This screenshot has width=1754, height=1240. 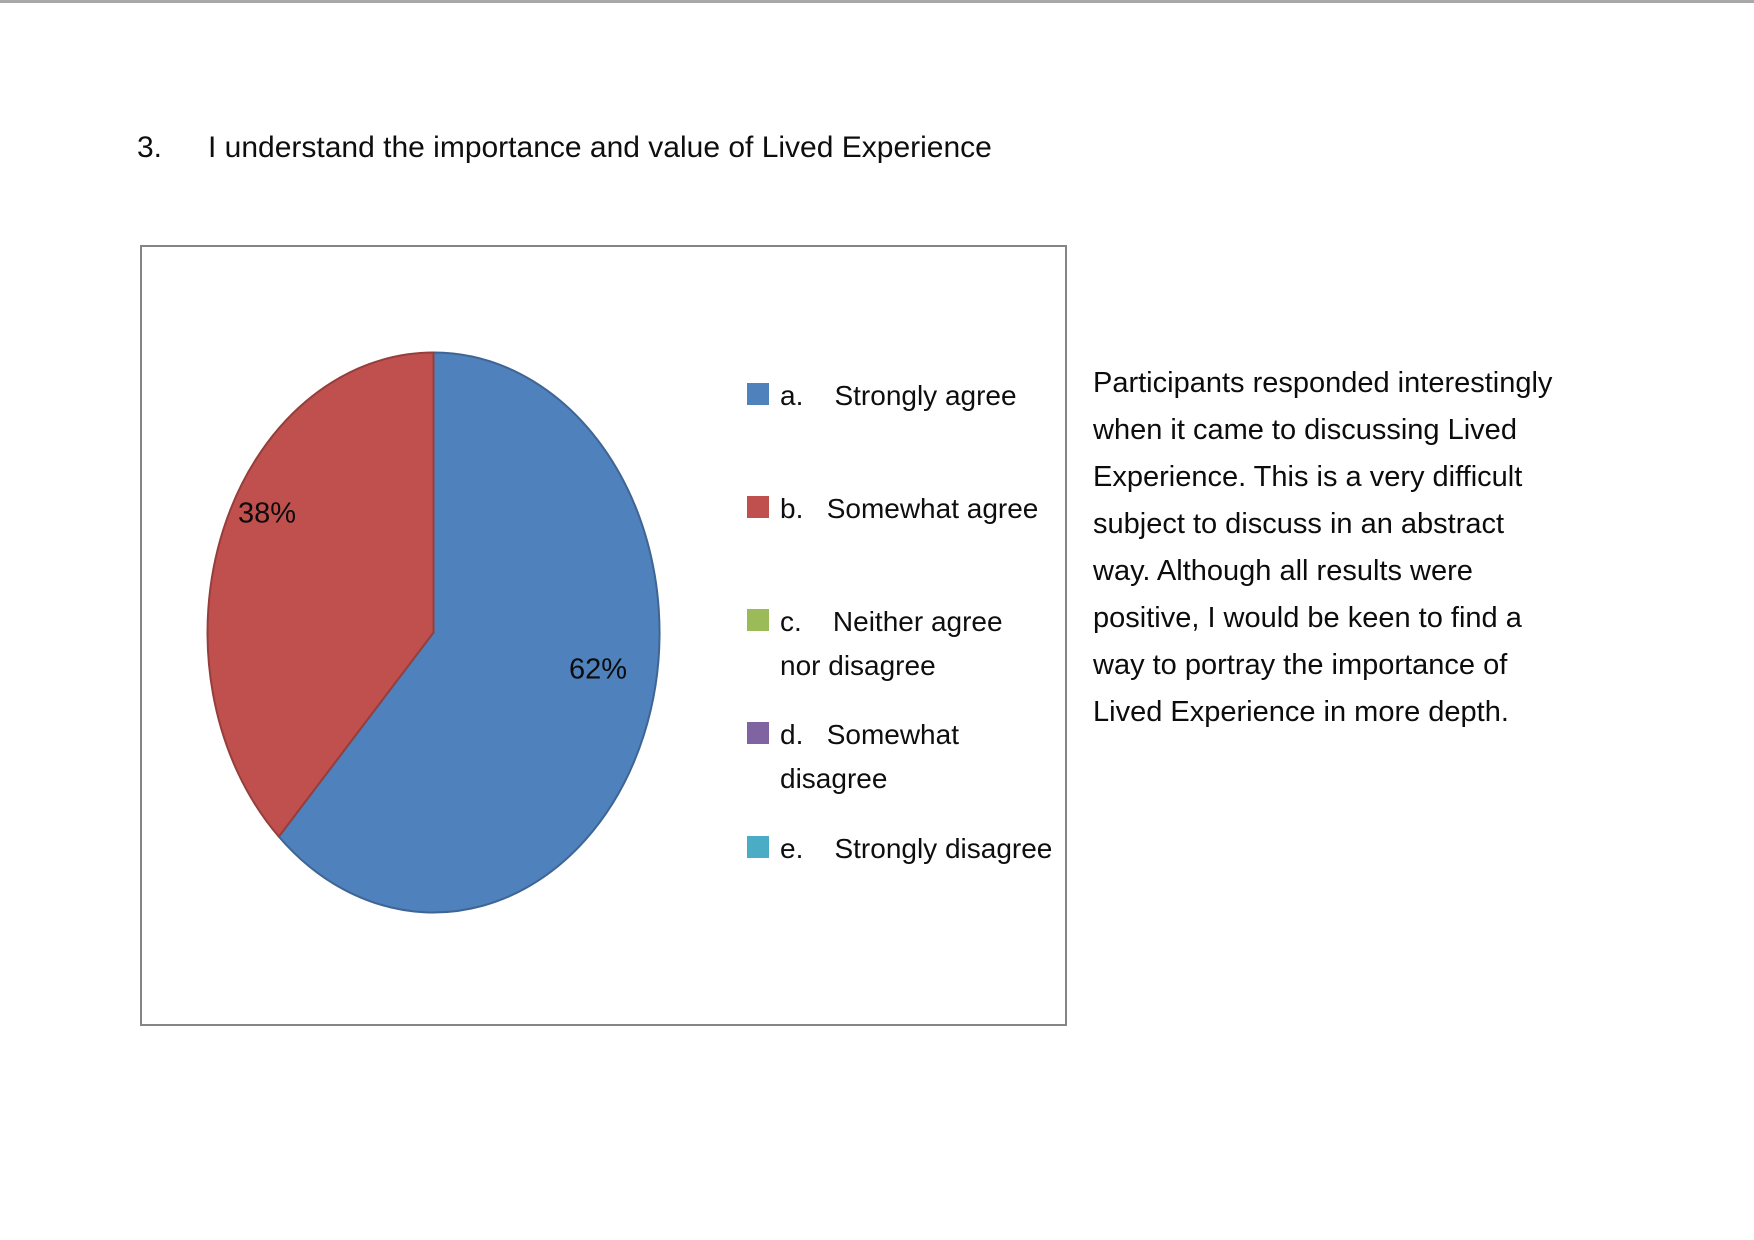 I want to click on legend-label-strongly-disagree: e. Strongly disagree, so click(x=916, y=848).